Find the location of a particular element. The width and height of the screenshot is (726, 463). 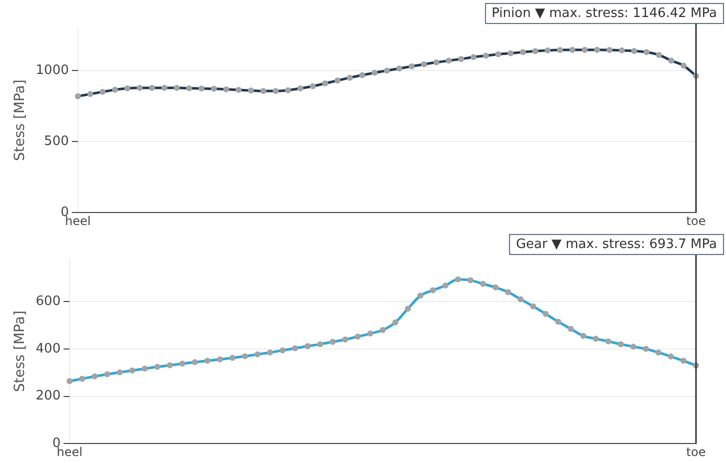

y-tick-label: 1000 is located at coordinates (52, 70).